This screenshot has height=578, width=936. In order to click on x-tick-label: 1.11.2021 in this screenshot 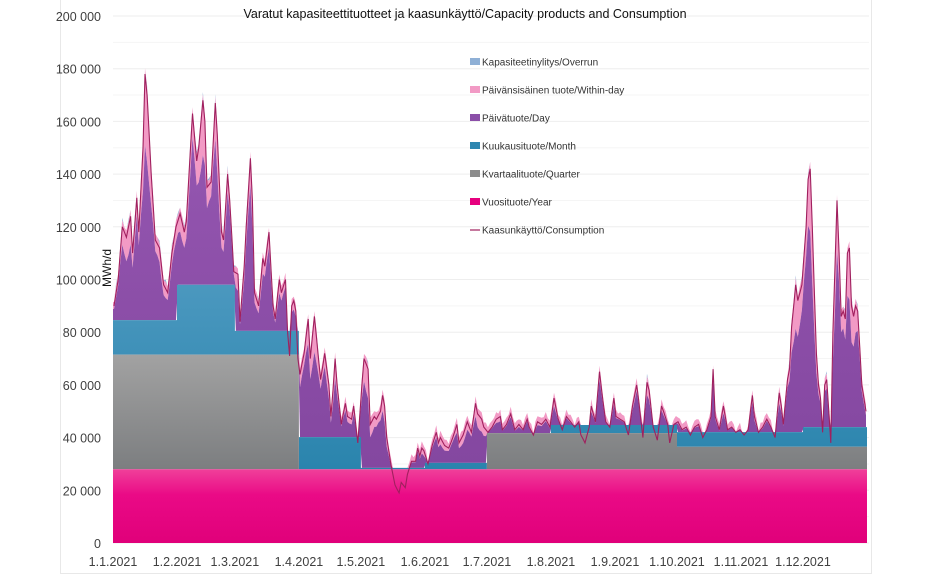, I will do `click(741, 562)`.